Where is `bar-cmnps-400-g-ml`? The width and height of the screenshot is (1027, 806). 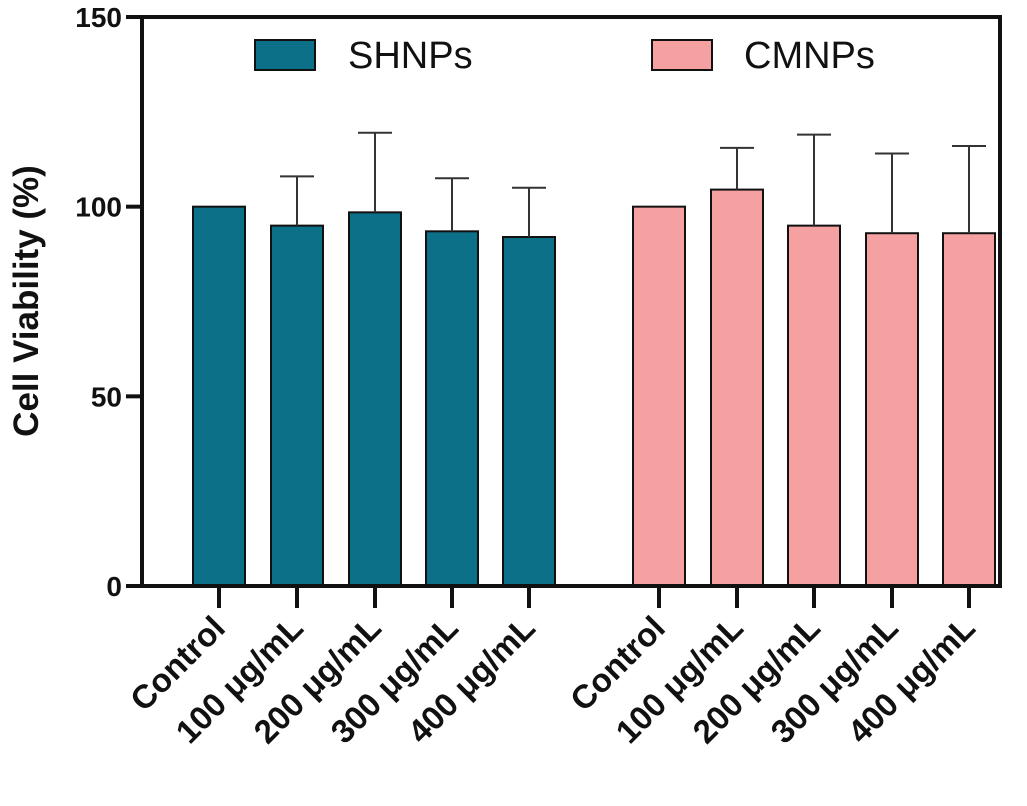
bar-cmnps-400-g-ml is located at coordinates (969, 409).